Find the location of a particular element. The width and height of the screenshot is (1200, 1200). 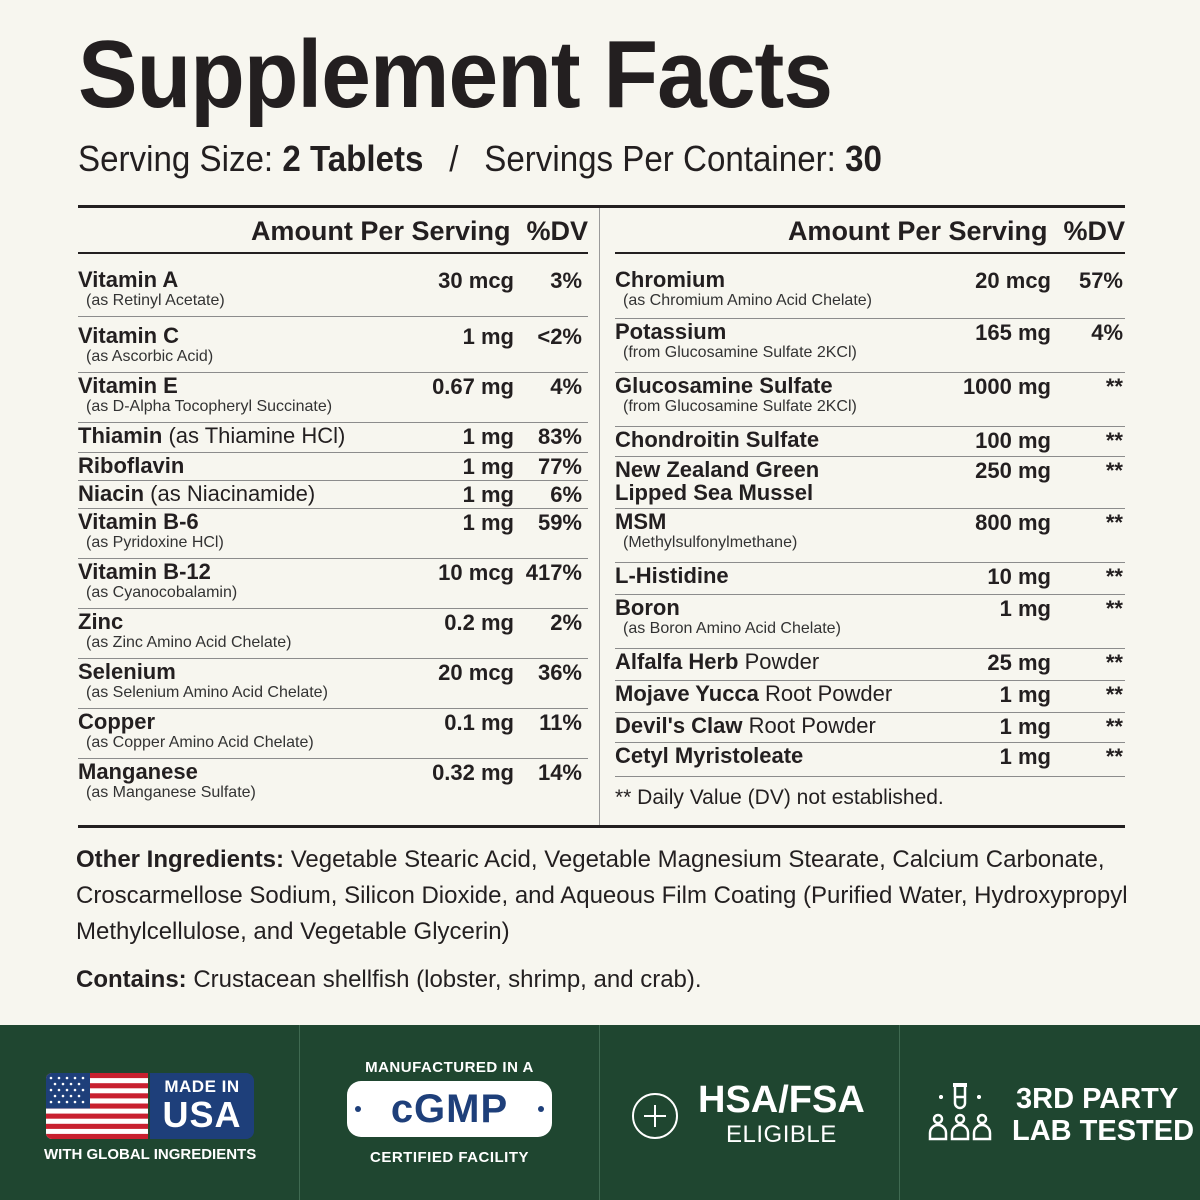

nutrient-name: Chondroitin Sulfate is located at coordinates (717, 440).